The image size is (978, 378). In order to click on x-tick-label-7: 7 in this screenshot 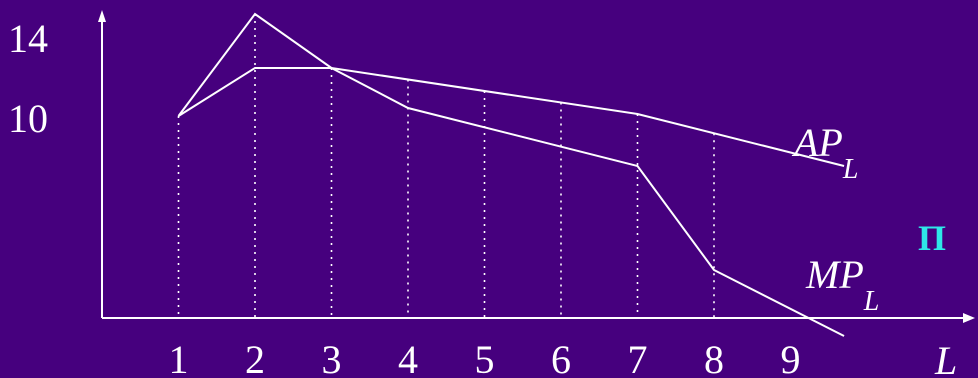, I will do `click(638, 357)`.